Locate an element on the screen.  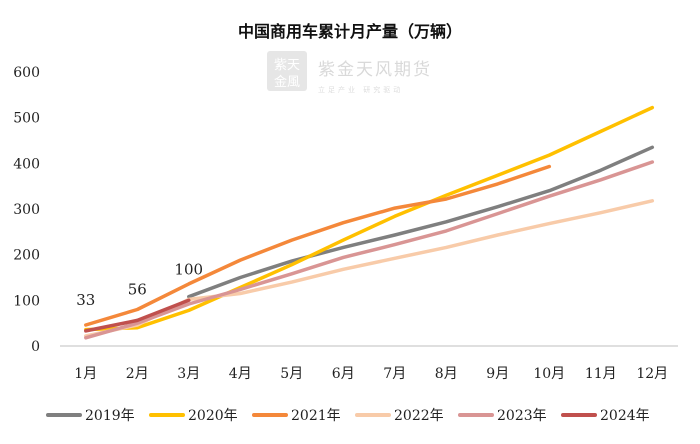
watermark-logo-text-bottom: 金風 is located at coordinates (287, 82).